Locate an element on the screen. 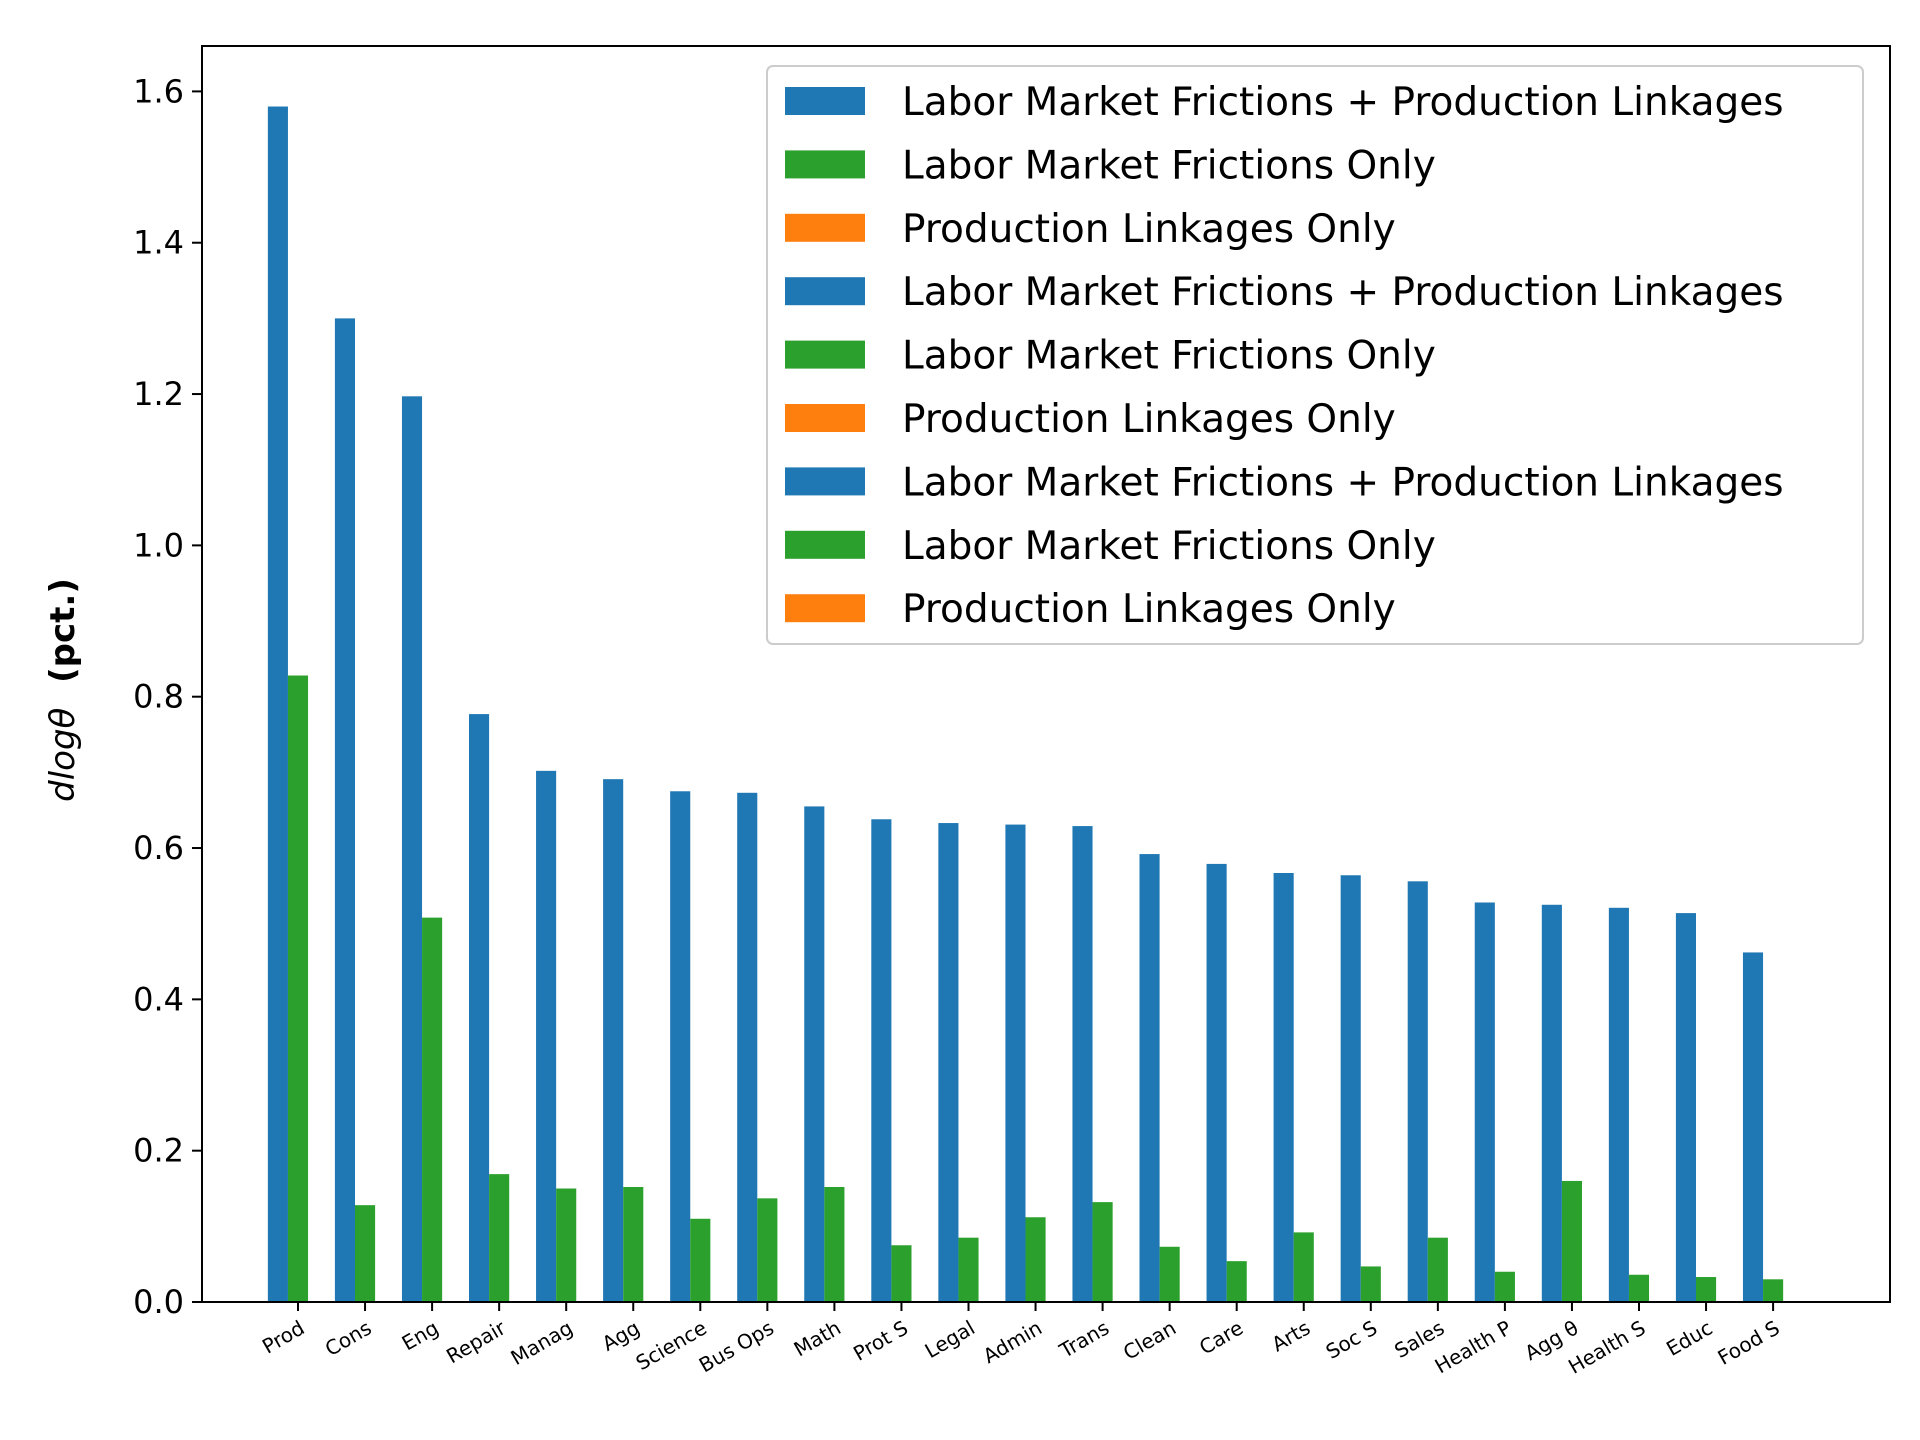 Image resolution: width=1920 pixels, height=1440 pixels. y-axis-label: dlogθ (pct.) is located at coordinates (63, 690).